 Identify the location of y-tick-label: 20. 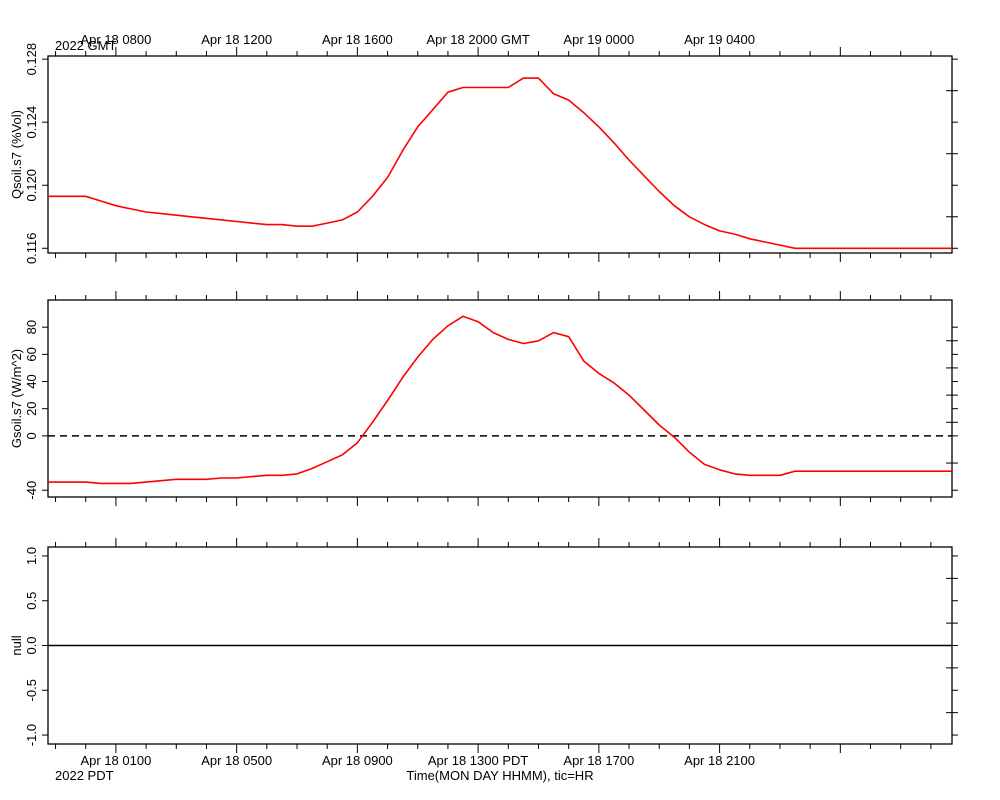
(31, 408).